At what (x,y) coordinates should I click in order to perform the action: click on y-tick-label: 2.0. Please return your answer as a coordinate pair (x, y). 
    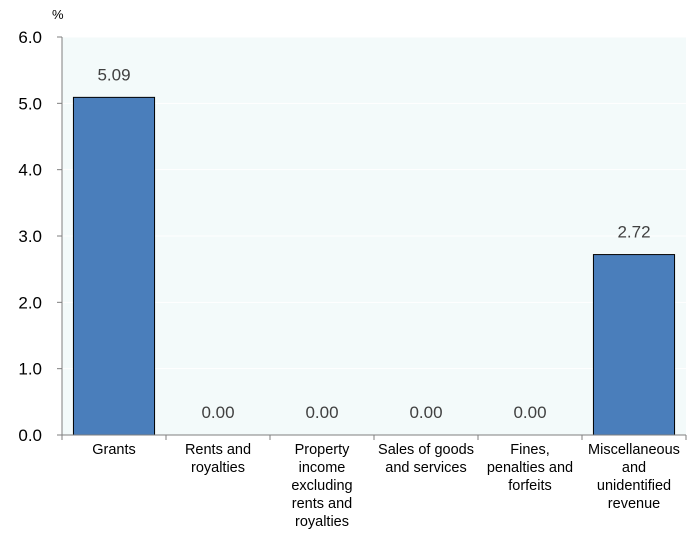
    Looking at the image, I should click on (30, 302).